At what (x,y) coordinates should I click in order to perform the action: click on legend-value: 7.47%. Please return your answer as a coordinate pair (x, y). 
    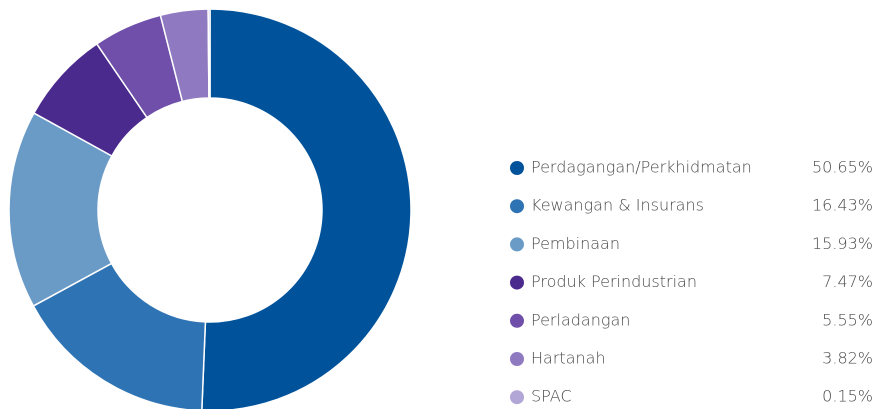
    Looking at the image, I should click on (847, 281).